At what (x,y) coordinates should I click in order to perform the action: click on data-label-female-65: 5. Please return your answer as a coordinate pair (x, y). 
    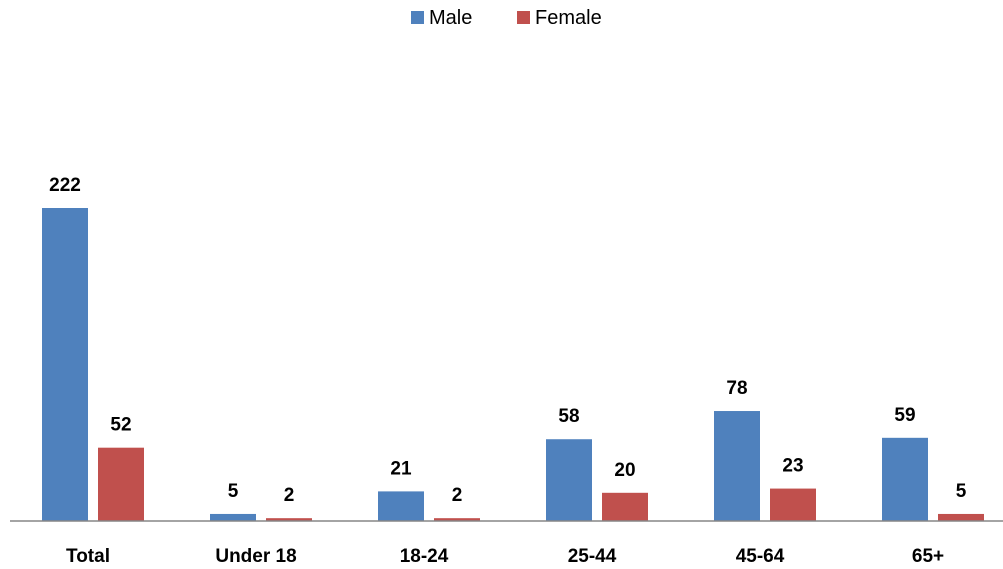
    Looking at the image, I should click on (961, 491).